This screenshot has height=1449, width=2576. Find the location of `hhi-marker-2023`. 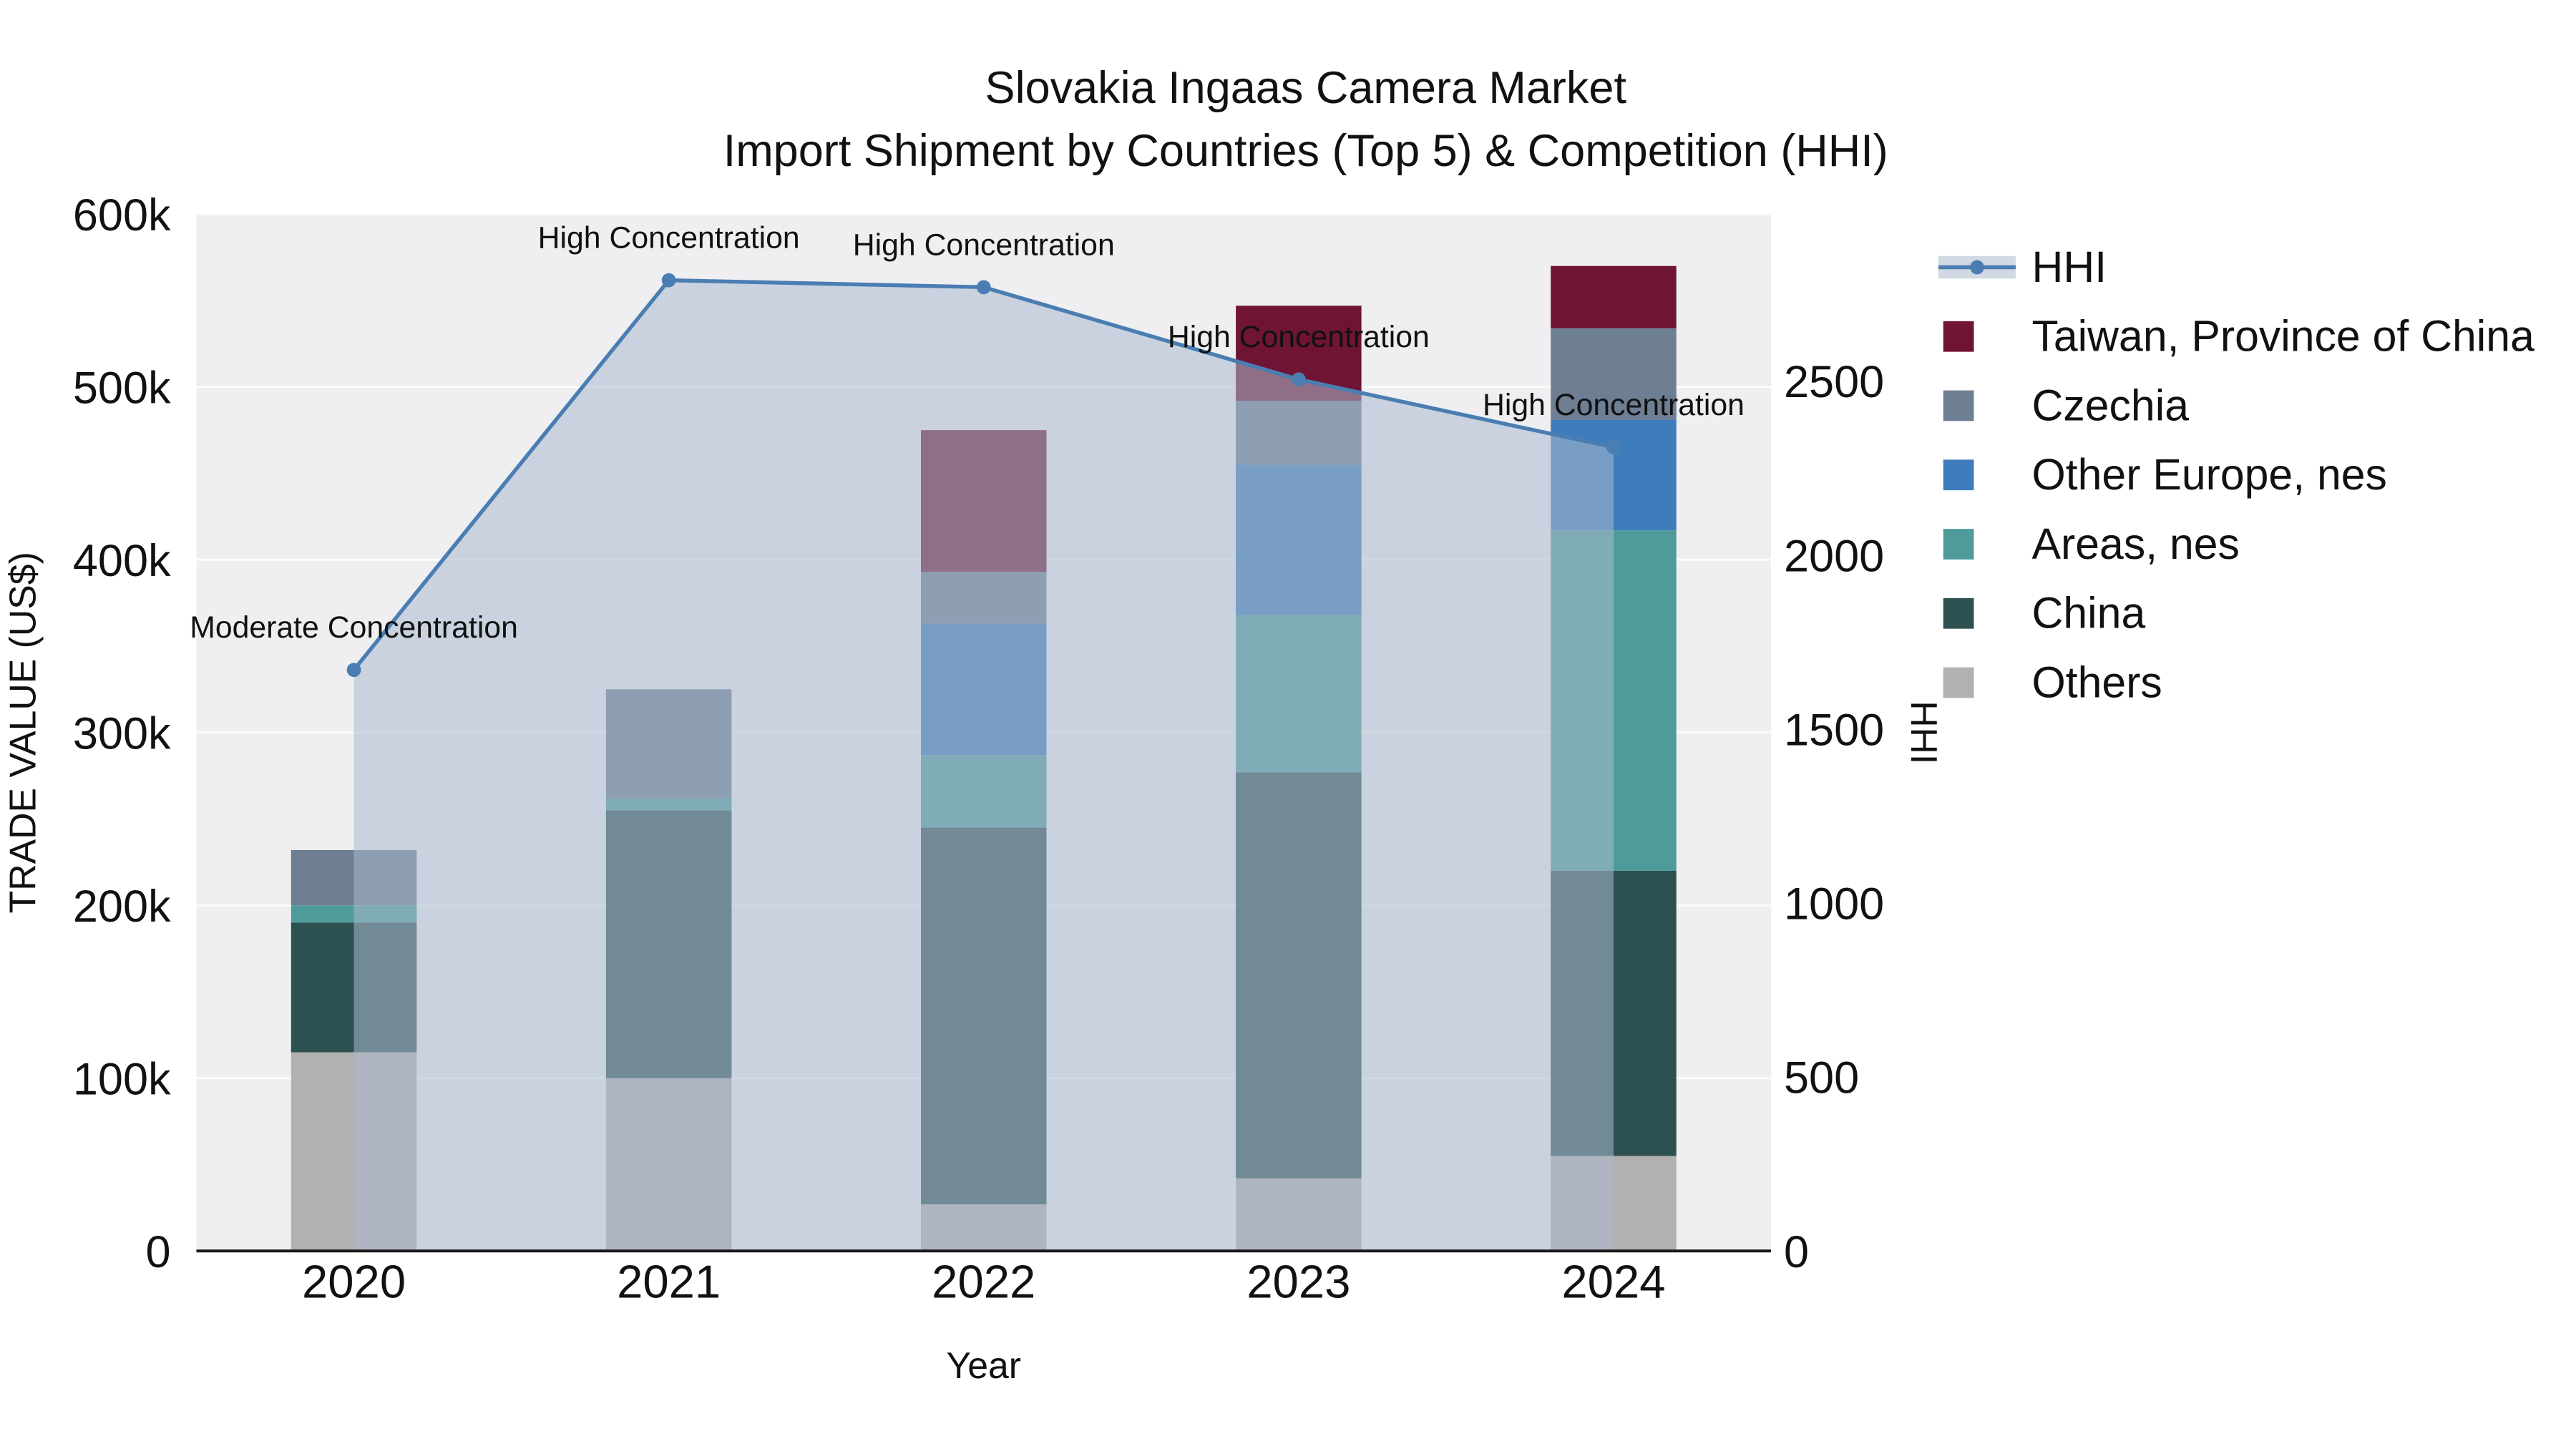

hhi-marker-2023 is located at coordinates (1298, 379).